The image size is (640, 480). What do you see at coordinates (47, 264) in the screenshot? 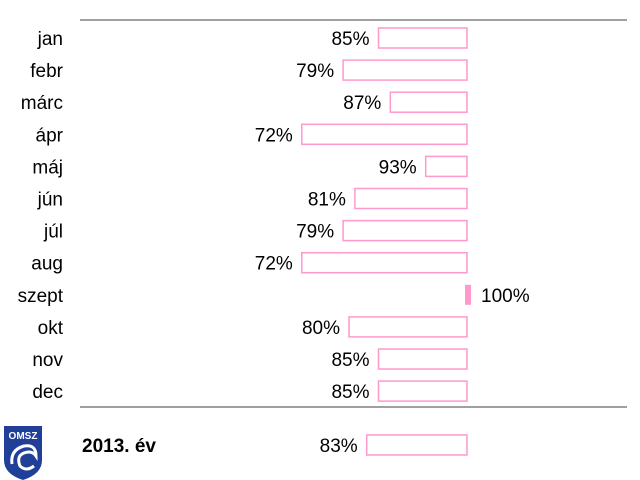
I see `category-label: aug` at bounding box center [47, 264].